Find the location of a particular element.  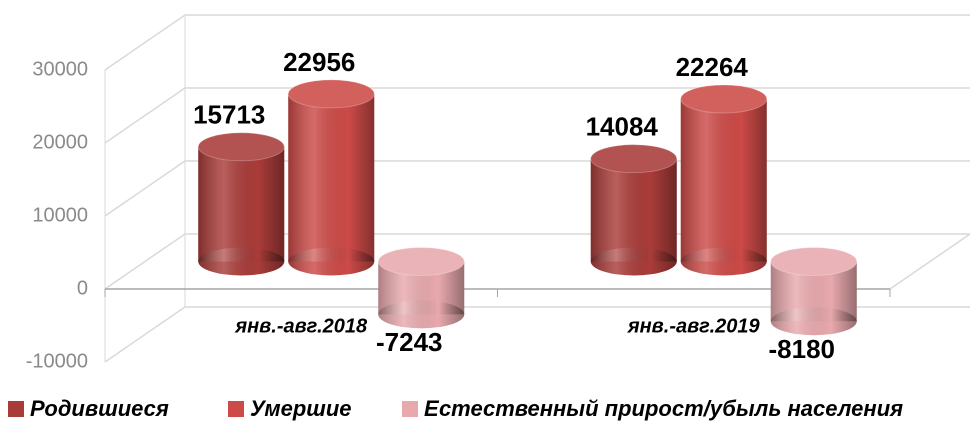

y-tick-label: 0 is located at coordinates (82, 288).